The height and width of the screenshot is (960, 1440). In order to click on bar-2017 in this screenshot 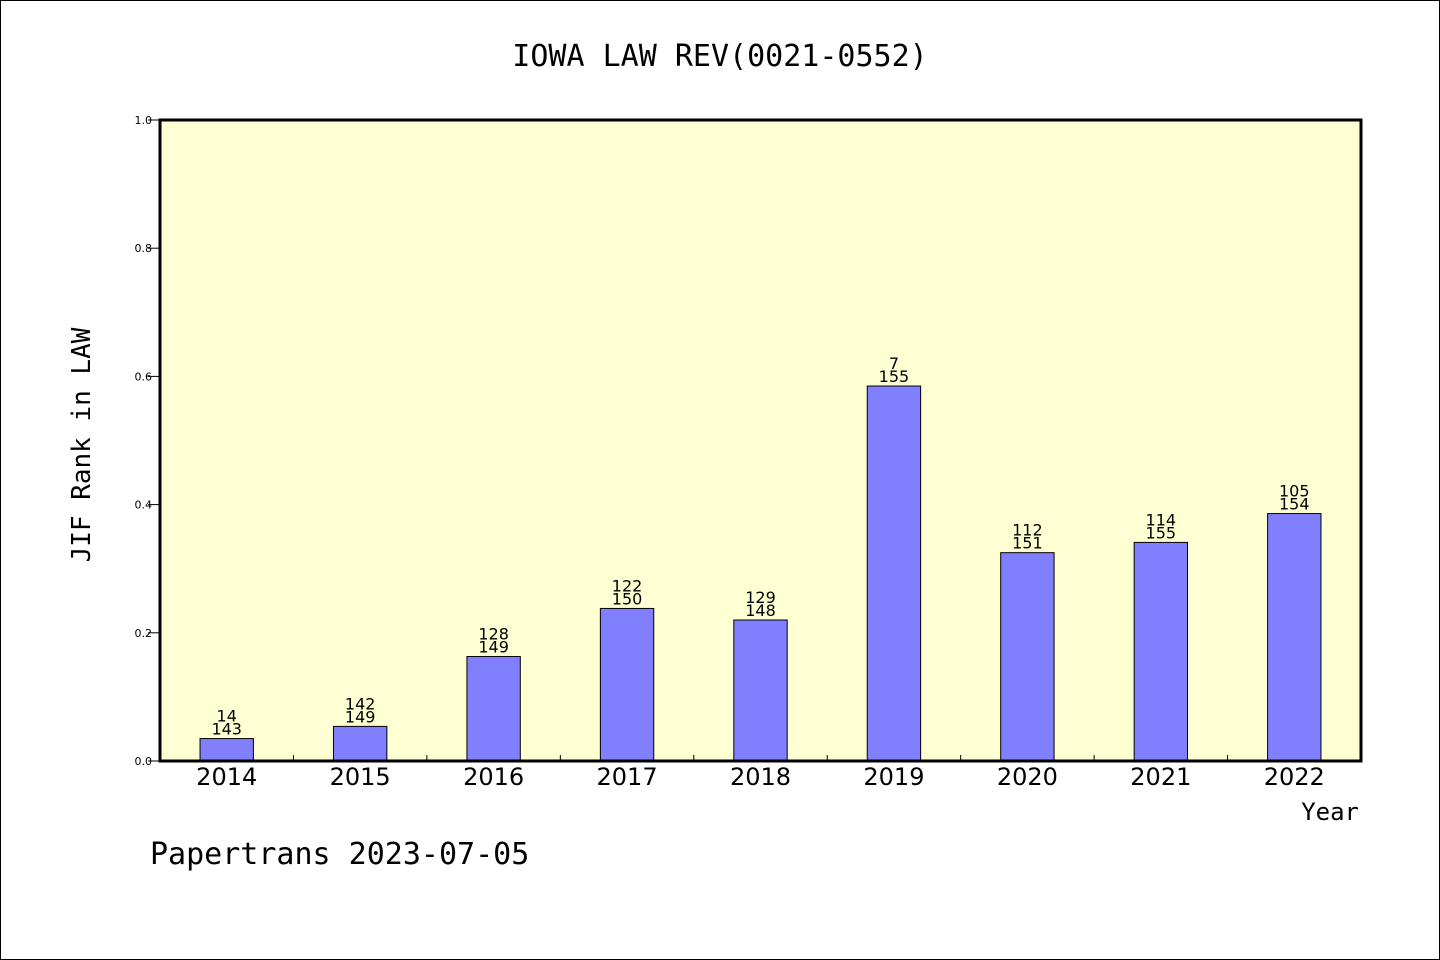, I will do `click(627, 684)`.